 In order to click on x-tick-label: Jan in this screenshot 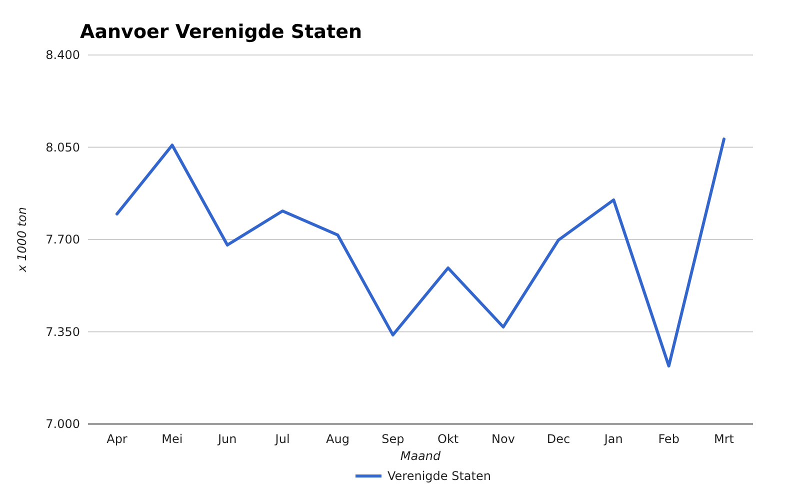, I will do `click(613, 439)`.